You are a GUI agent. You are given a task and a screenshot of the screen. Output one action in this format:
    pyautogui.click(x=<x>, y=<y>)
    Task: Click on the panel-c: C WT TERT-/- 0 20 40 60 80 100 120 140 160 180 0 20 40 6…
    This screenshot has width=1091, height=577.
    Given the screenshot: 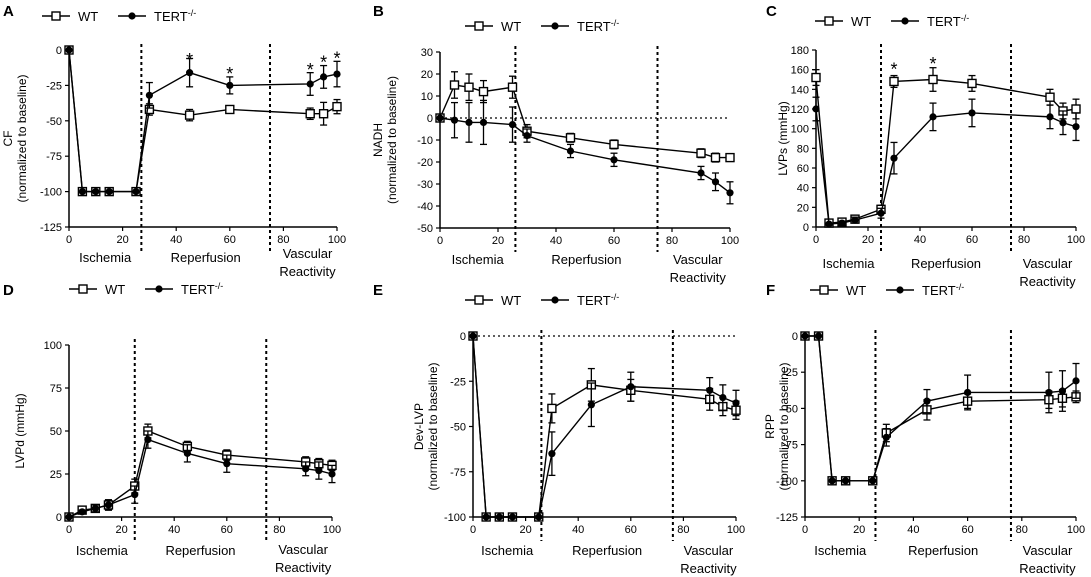 What is the action you would take?
    pyautogui.click(x=925, y=146)
    